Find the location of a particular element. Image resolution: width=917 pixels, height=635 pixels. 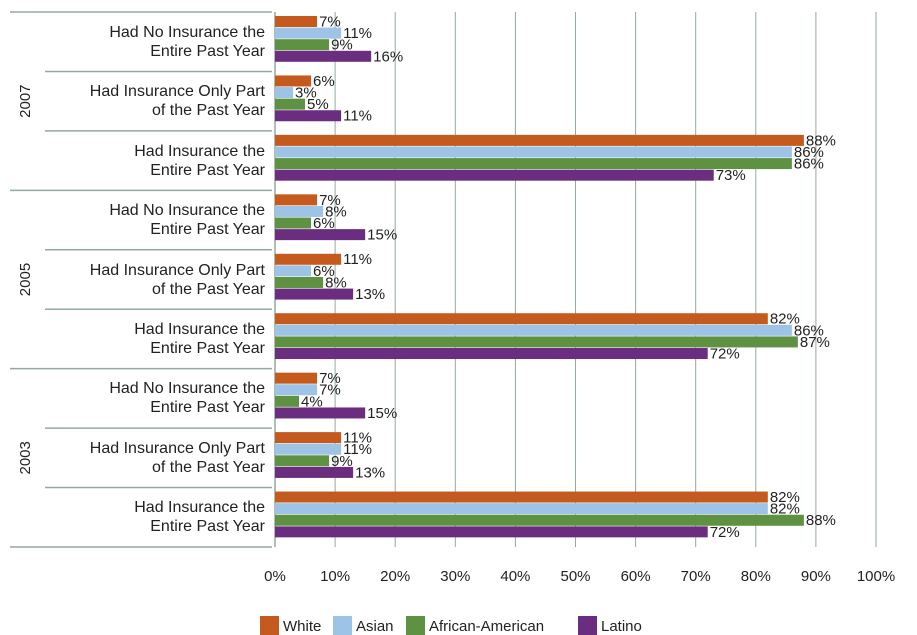

value-label: 5% is located at coordinates (318, 104).